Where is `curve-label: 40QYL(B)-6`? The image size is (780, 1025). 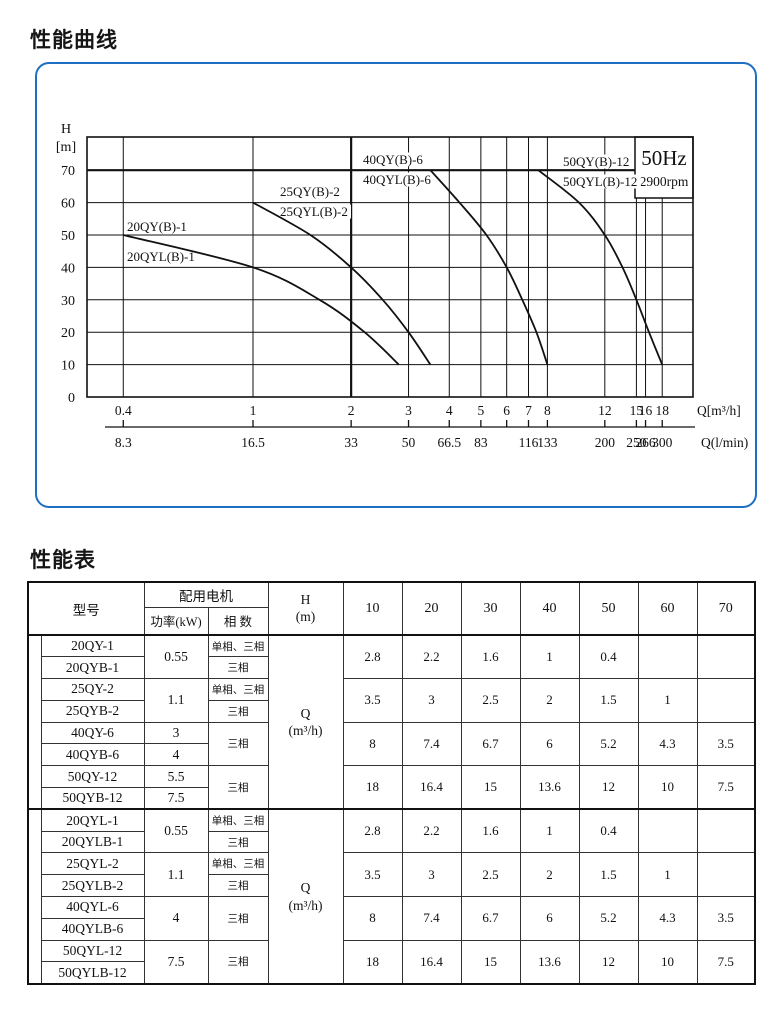 curve-label: 40QYL(B)-6 is located at coordinates (397, 179).